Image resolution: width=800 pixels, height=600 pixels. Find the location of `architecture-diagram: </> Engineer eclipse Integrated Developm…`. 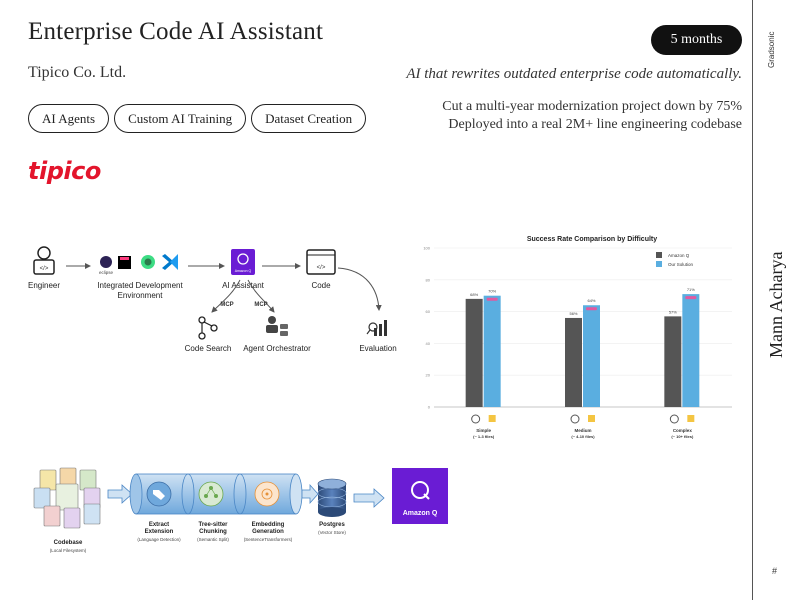

architecture-diagram: </> Engineer eclipse Integrated Developm… is located at coordinates (212, 299).